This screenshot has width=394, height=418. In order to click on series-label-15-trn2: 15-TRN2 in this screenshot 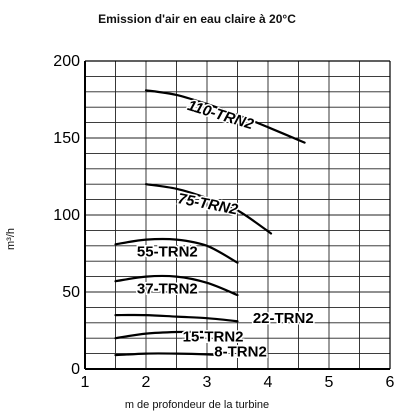, I will do `click(213, 336)`.